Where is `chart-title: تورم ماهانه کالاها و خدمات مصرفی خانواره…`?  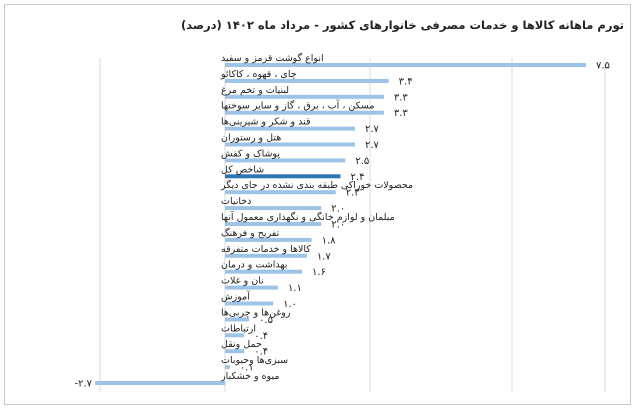 chart-title: تورم ماهانه کالاها و خدمات مصرفی خانواره… is located at coordinates (402, 25).